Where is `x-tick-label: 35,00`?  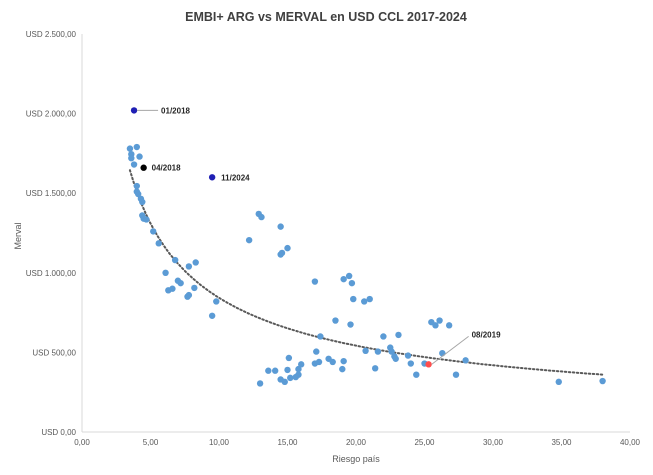 x-tick-label: 35,00 is located at coordinates (561, 442).